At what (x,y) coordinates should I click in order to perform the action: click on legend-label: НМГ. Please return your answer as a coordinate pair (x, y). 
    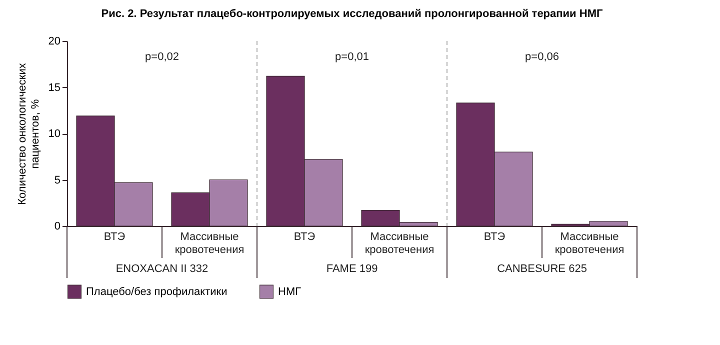
    Looking at the image, I should click on (290, 292).